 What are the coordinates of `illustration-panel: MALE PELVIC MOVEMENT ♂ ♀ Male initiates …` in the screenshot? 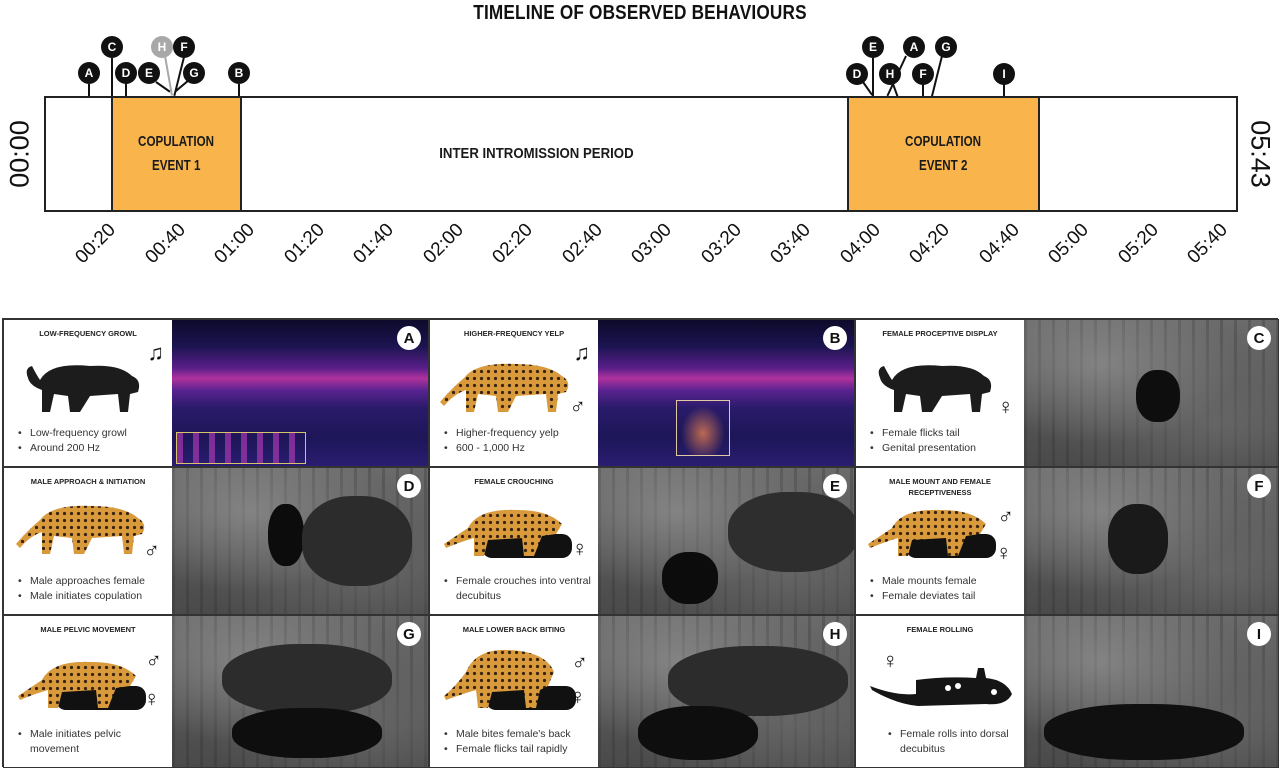 It's located at (88, 691).